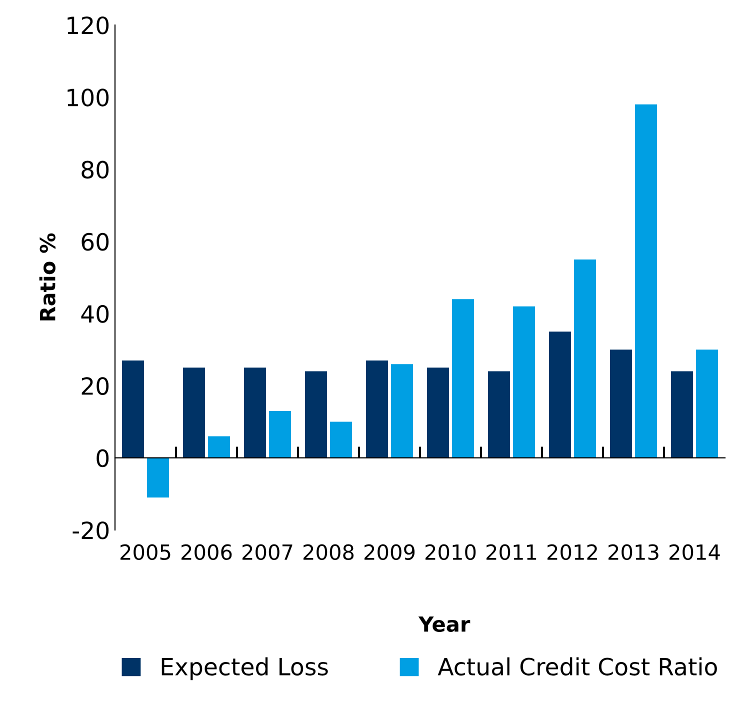  I want to click on x-tick-label: 2007, so click(267, 552).